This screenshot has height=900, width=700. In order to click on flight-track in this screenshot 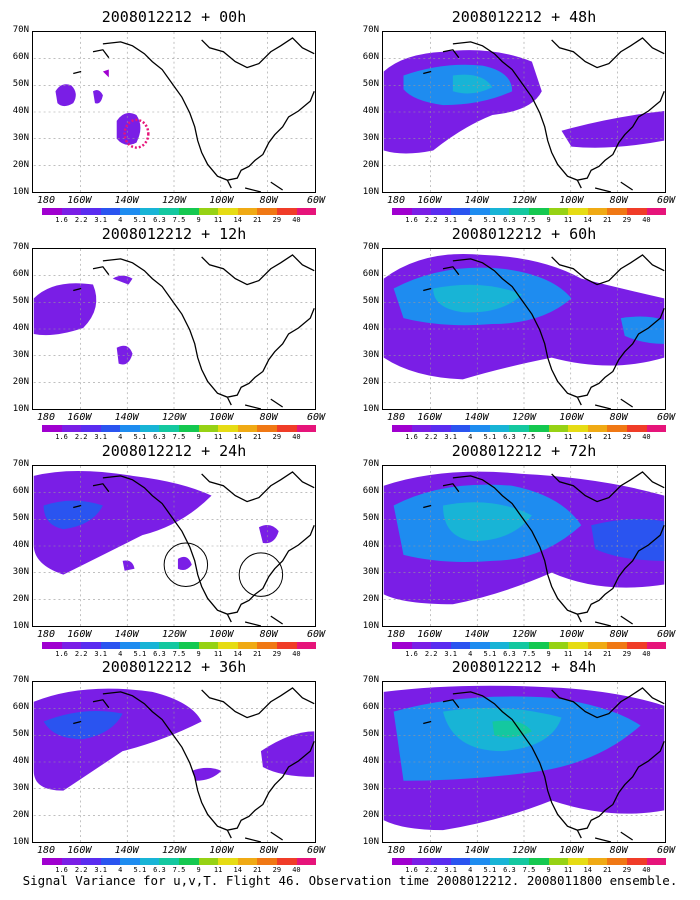, I will do `click(136, 133)`.